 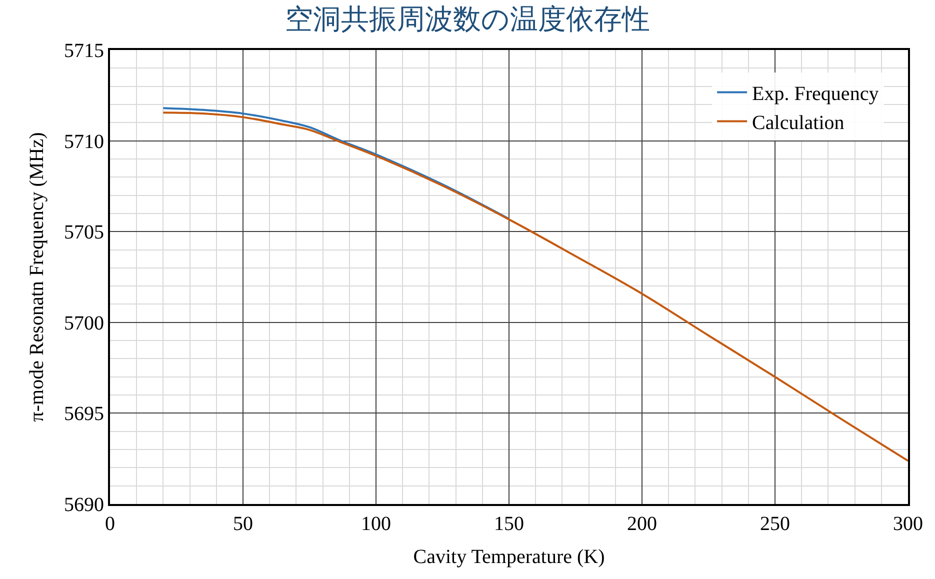 I want to click on x-axis-title: Cavity Temperature (K), so click(x=509, y=557).